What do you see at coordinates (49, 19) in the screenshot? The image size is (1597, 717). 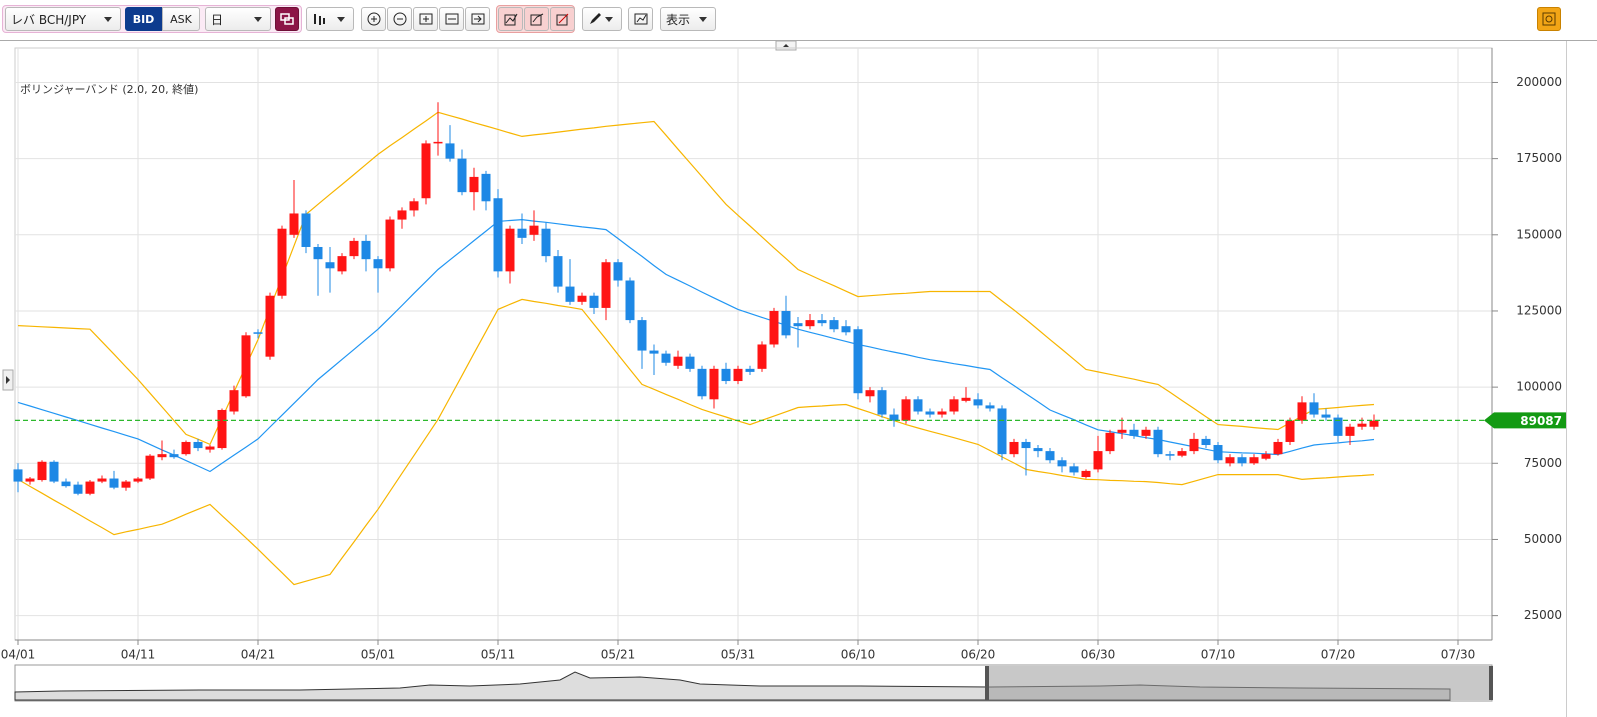 I see `symbol-text: レバ BCH/JPY` at bounding box center [49, 19].